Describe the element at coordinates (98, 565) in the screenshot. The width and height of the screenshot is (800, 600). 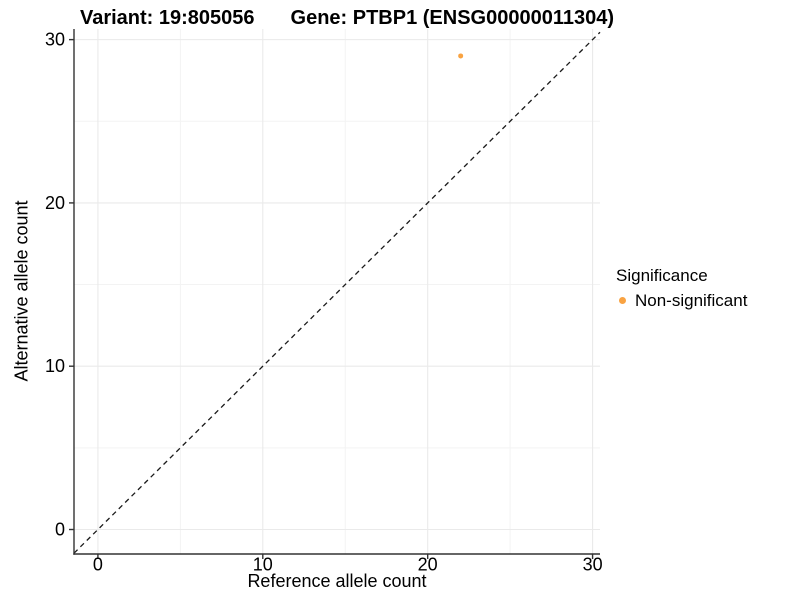
I see `x-tick-label: 0` at that location.